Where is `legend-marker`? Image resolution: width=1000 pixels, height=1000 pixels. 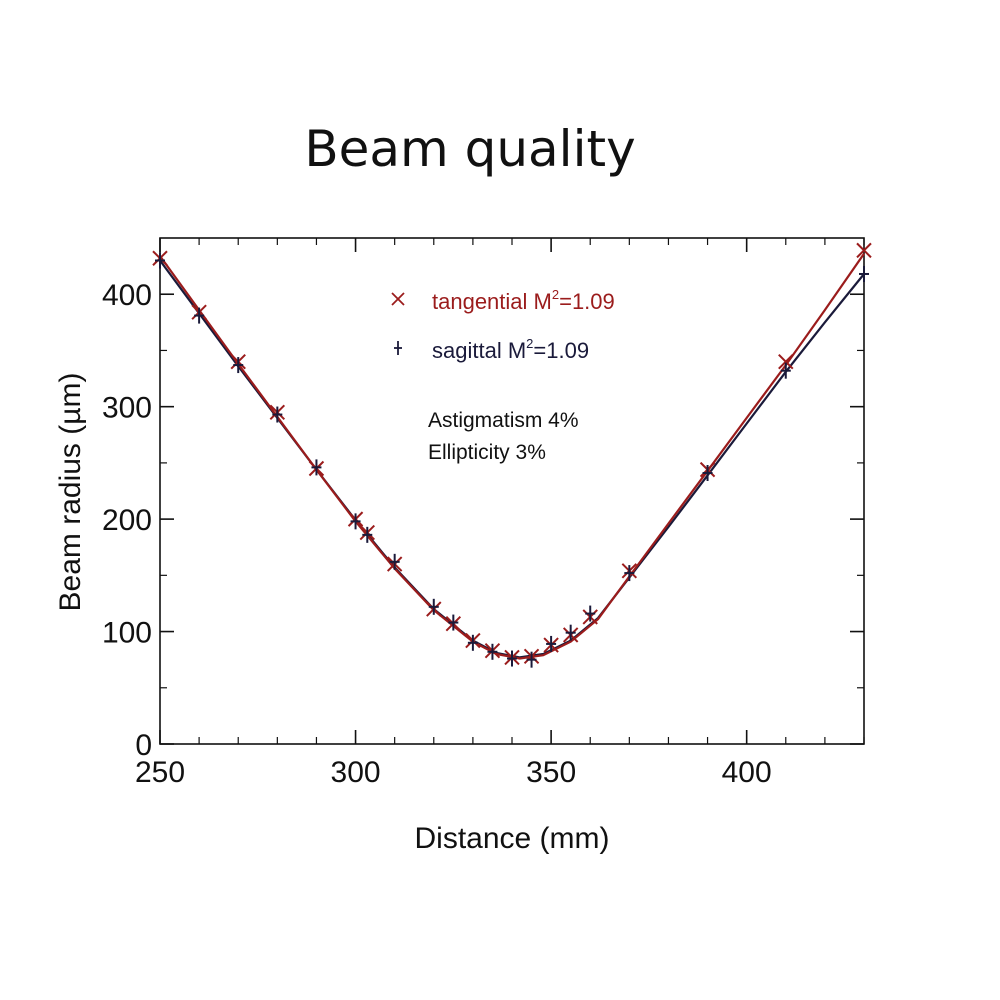 legend-marker is located at coordinates (398, 299).